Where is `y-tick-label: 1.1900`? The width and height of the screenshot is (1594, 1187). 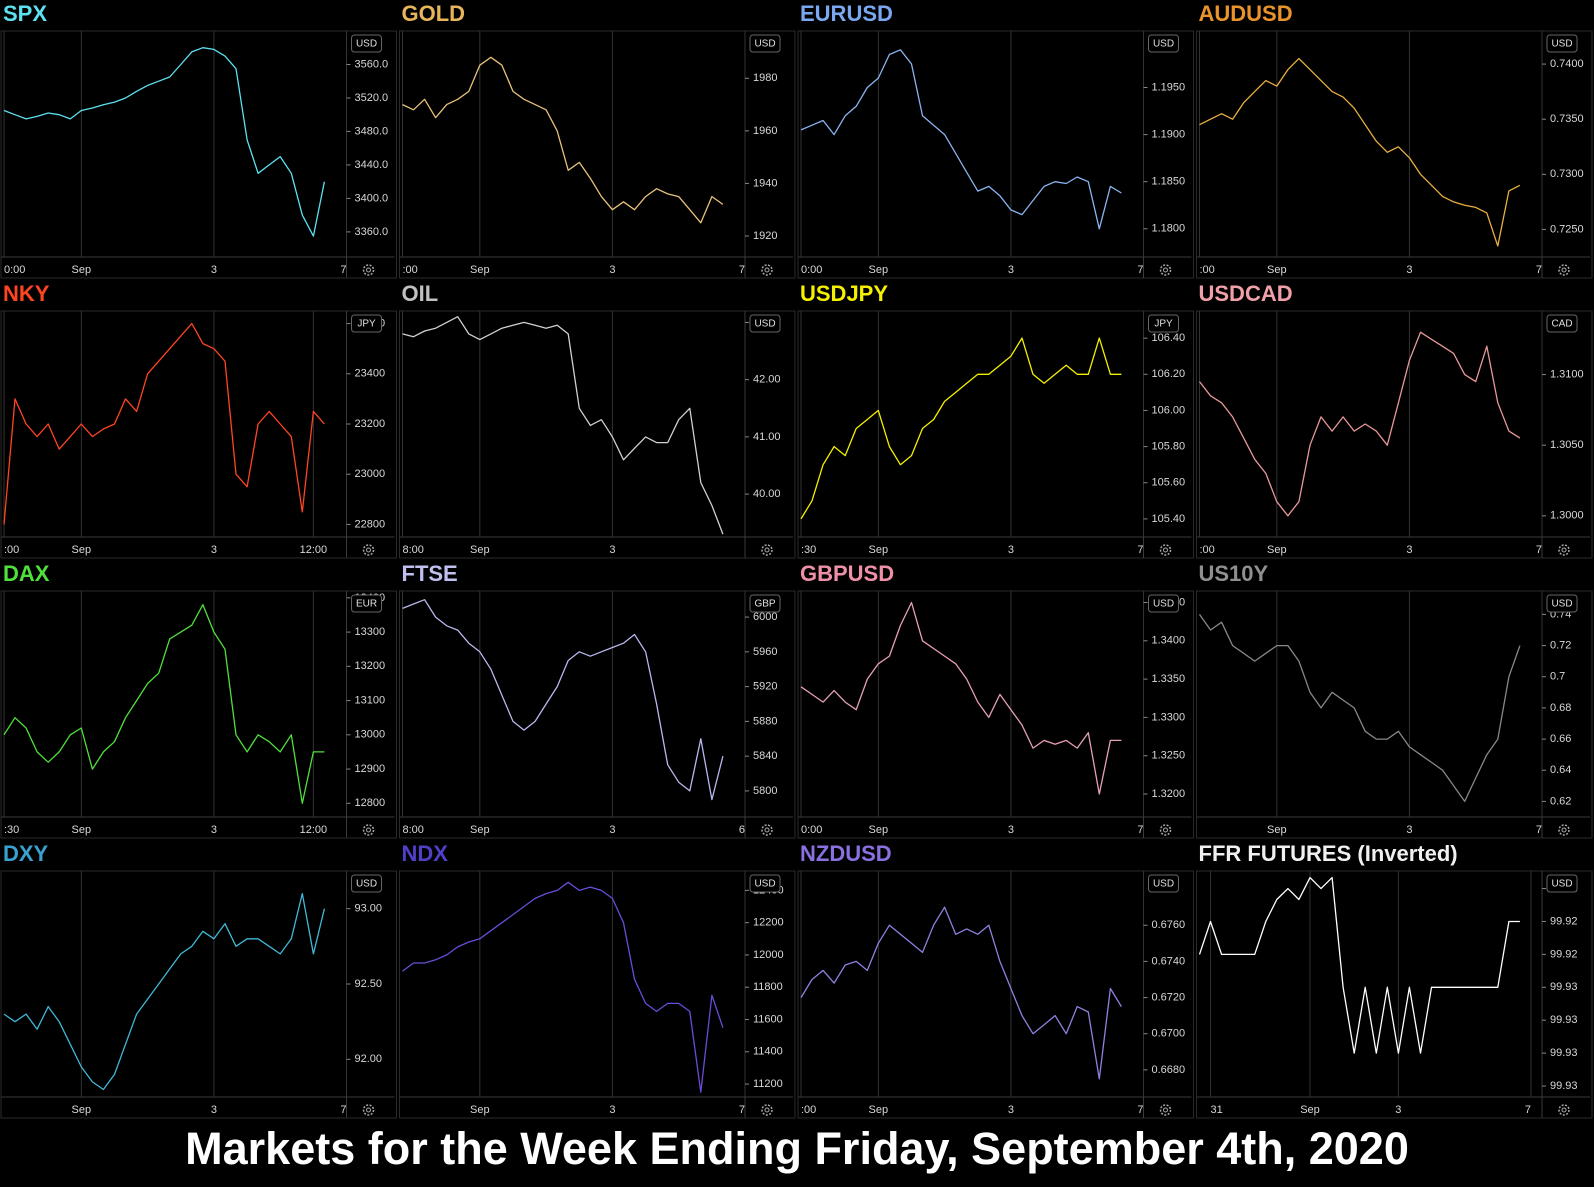 y-tick-label: 1.1900 is located at coordinates (1169, 134).